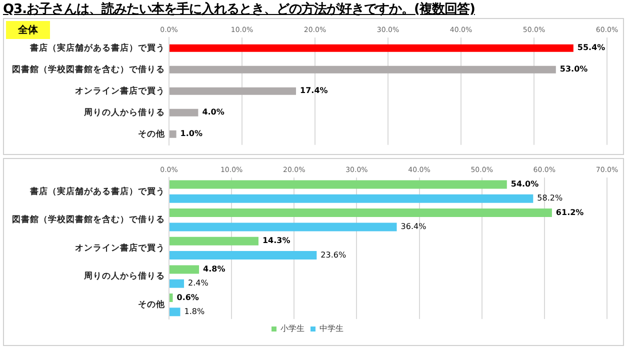 The width and height of the screenshot is (627, 348). I want to click on data-label: 2.4%, so click(198, 283).